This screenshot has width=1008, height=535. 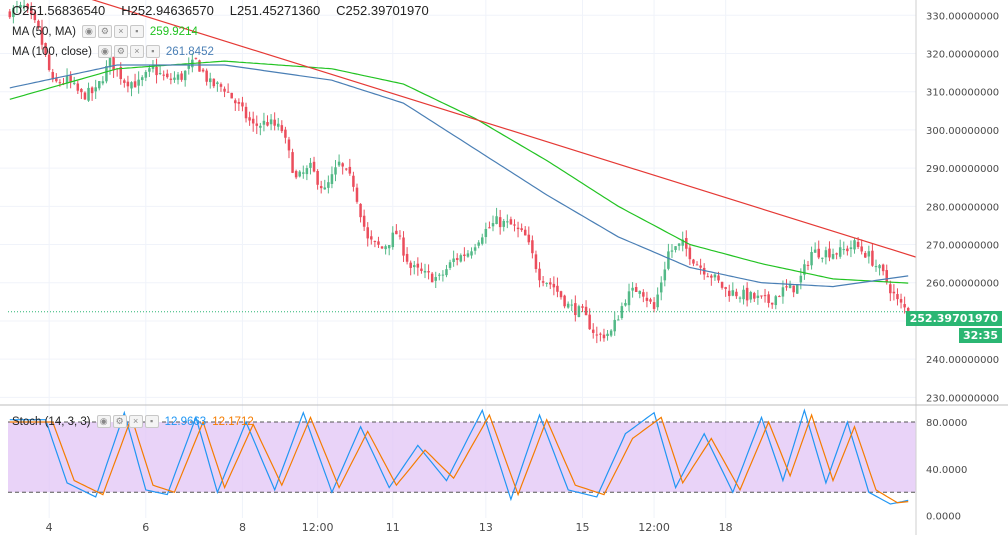 I want to click on x-tick-label: 11, so click(x=393, y=527).